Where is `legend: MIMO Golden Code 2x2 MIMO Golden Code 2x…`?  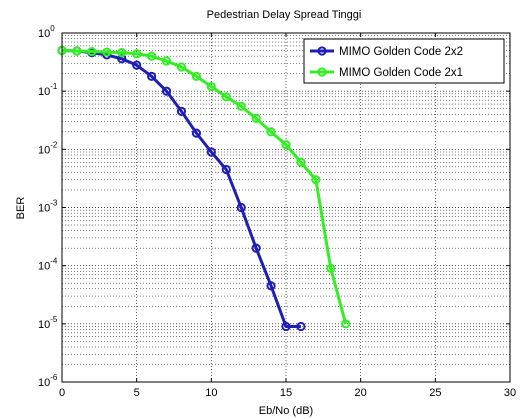
legend: MIMO Golden Code 2x2 MIMO Golden Code 2x… is located at coordinates (404, 61).